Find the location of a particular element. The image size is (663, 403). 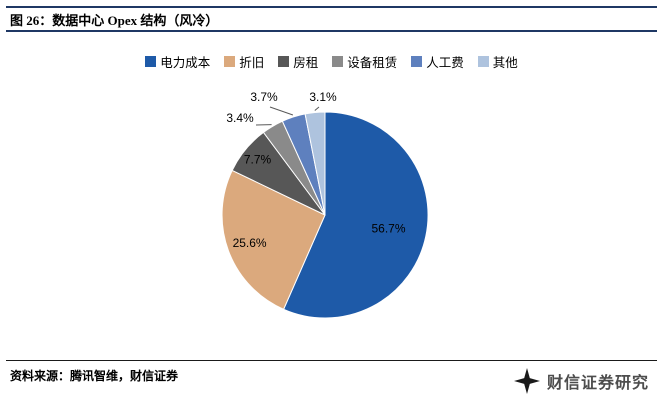

legend-item-折旧: 折旧 is located at coordinates (244, 61).